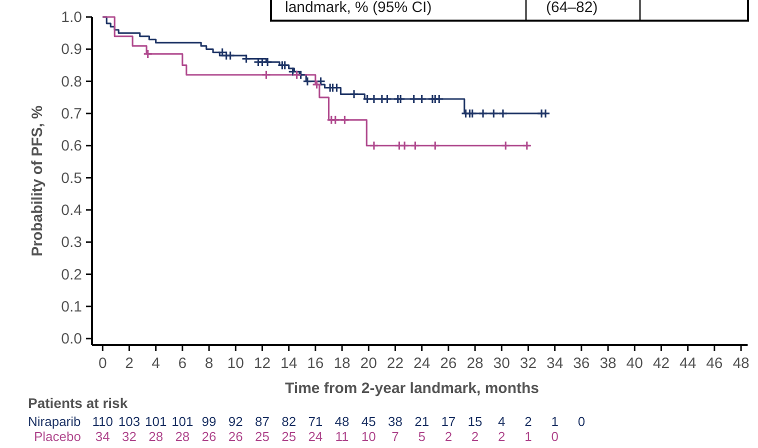 The image size is (758, 448). I want to click on x-tick-label: 46, so click(714, 363).